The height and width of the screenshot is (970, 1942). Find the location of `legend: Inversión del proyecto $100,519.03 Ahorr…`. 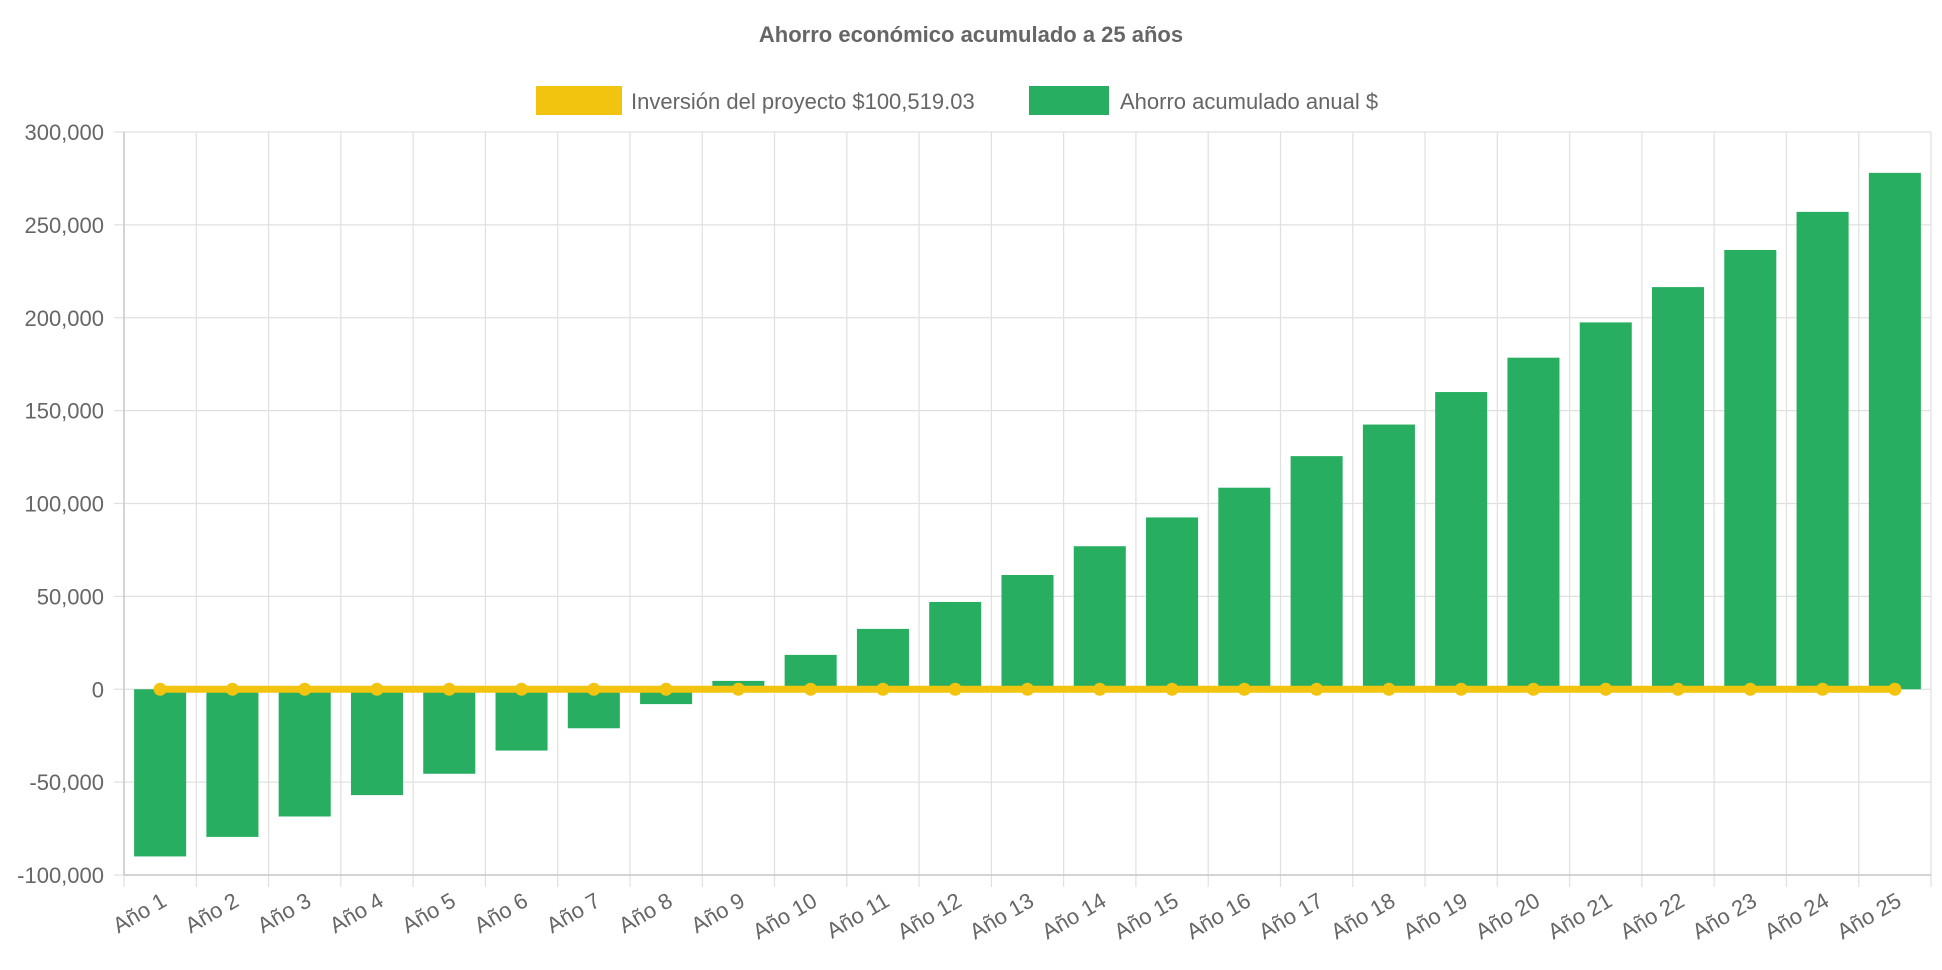

legend: Inversión del proyecto $100,519.03 Ahorr… is located at coordinates (957, 100).